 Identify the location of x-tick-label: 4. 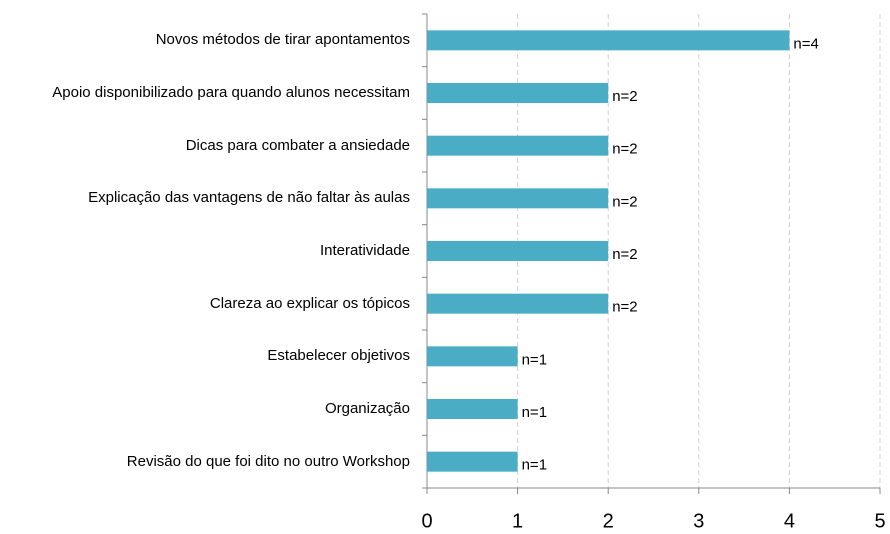
(789, 521).